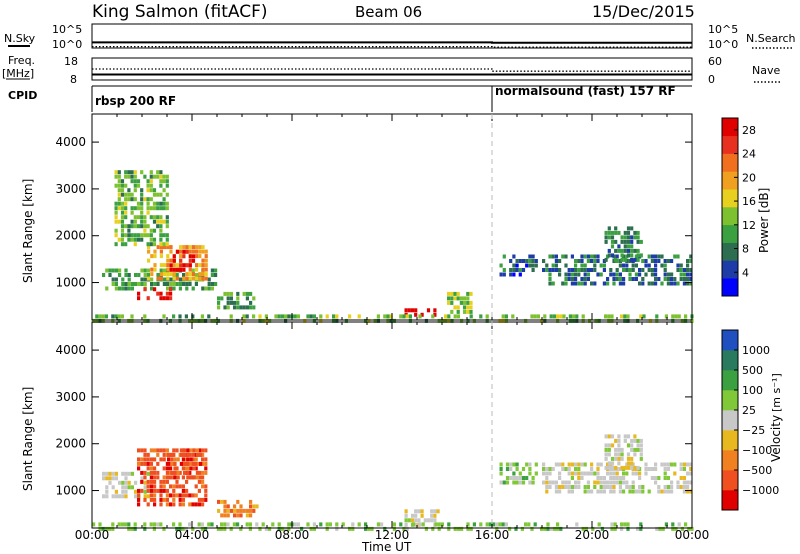 Image resolution: width=800 pixels, height=554 pixels. I want to click on colorbar-swatch, so click(730, 251).